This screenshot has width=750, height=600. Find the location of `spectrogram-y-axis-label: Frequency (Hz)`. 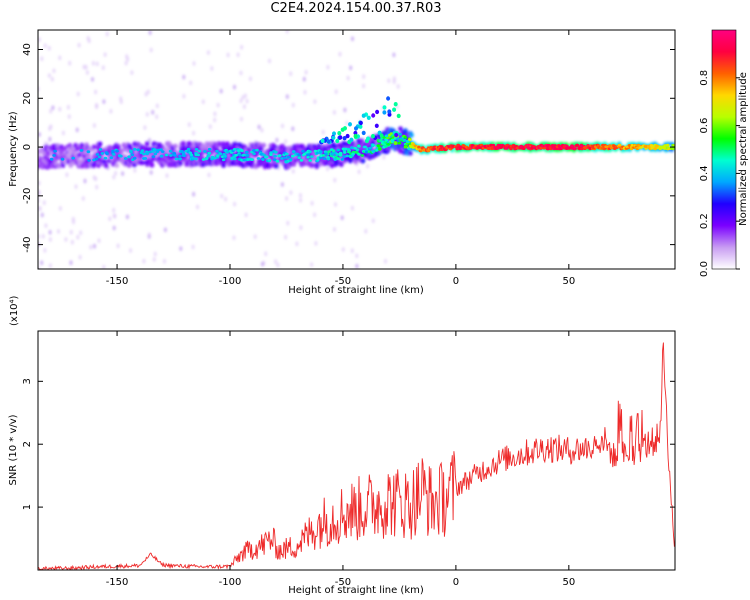

spectrogram-y-axis-label: Frequency (Hz) is located at coordinates (13, 149).